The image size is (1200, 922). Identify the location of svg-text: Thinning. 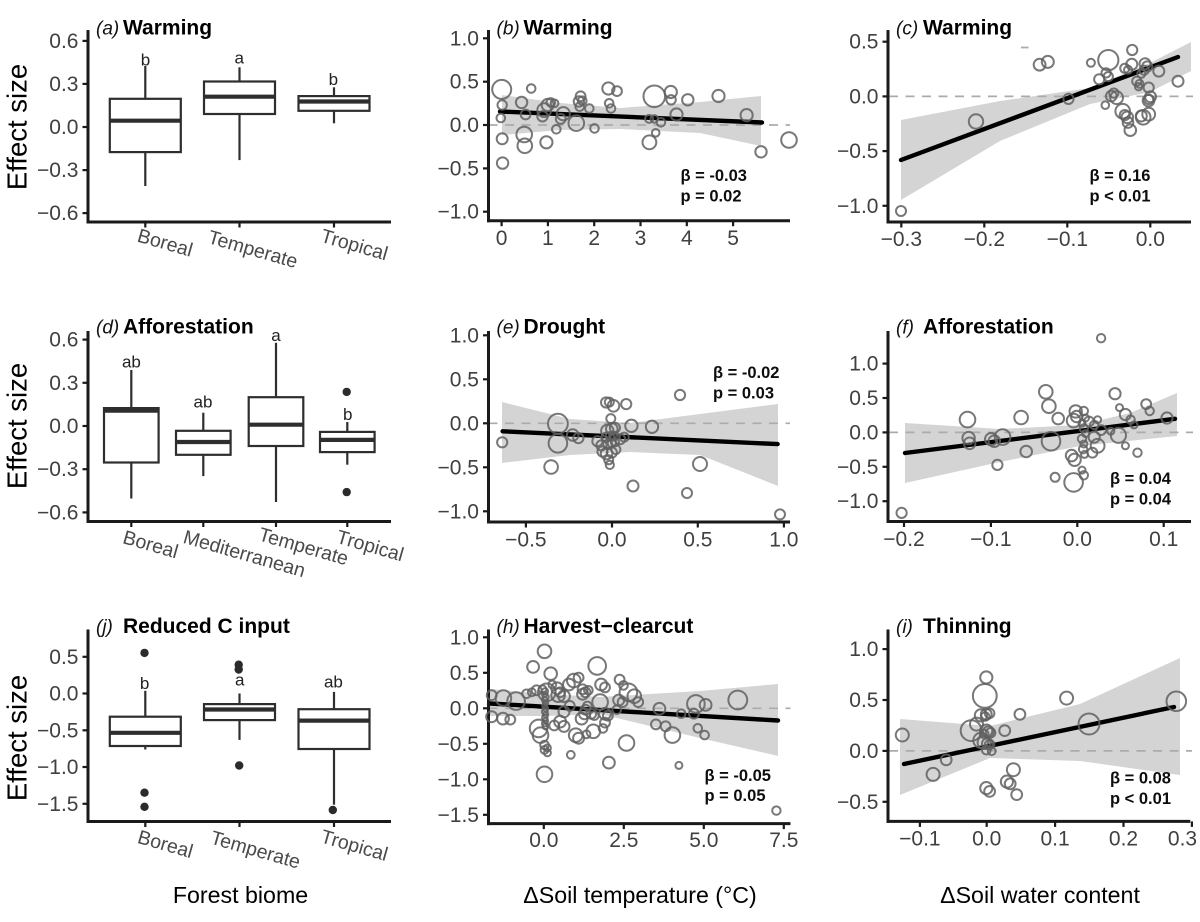
(967, 626).